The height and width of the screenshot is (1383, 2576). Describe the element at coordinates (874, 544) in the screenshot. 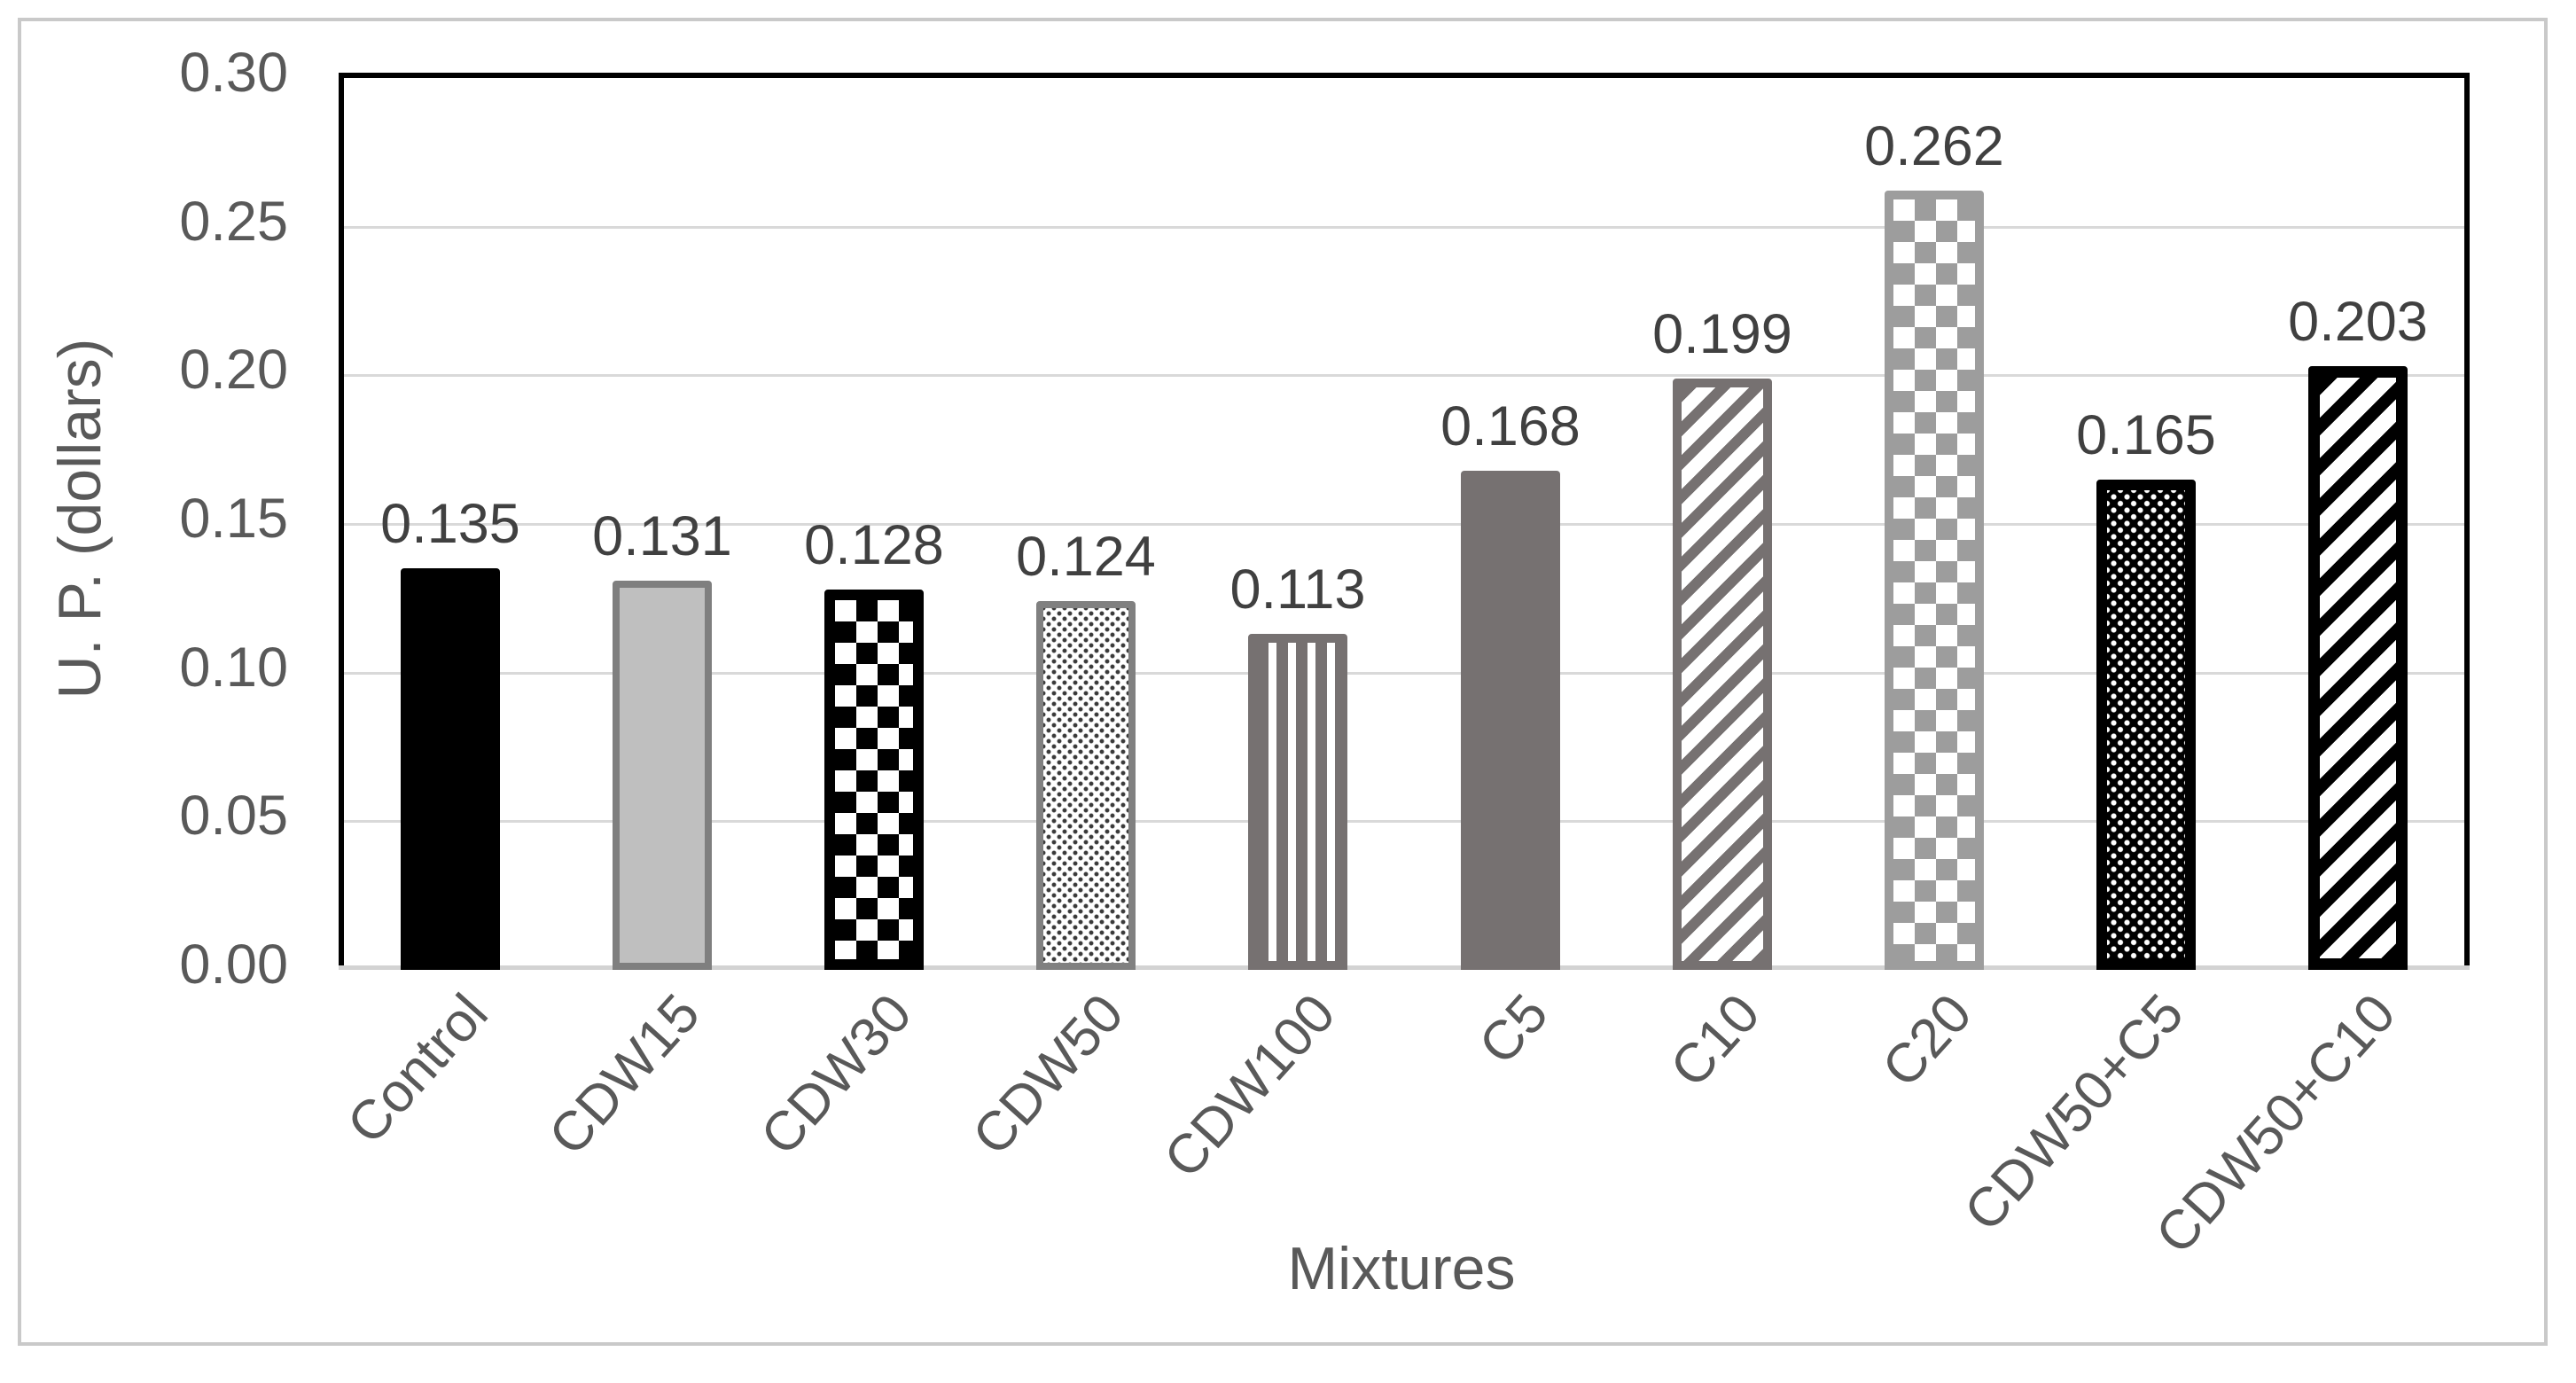

I see `value-label-CDW30: 0.128` at that location.